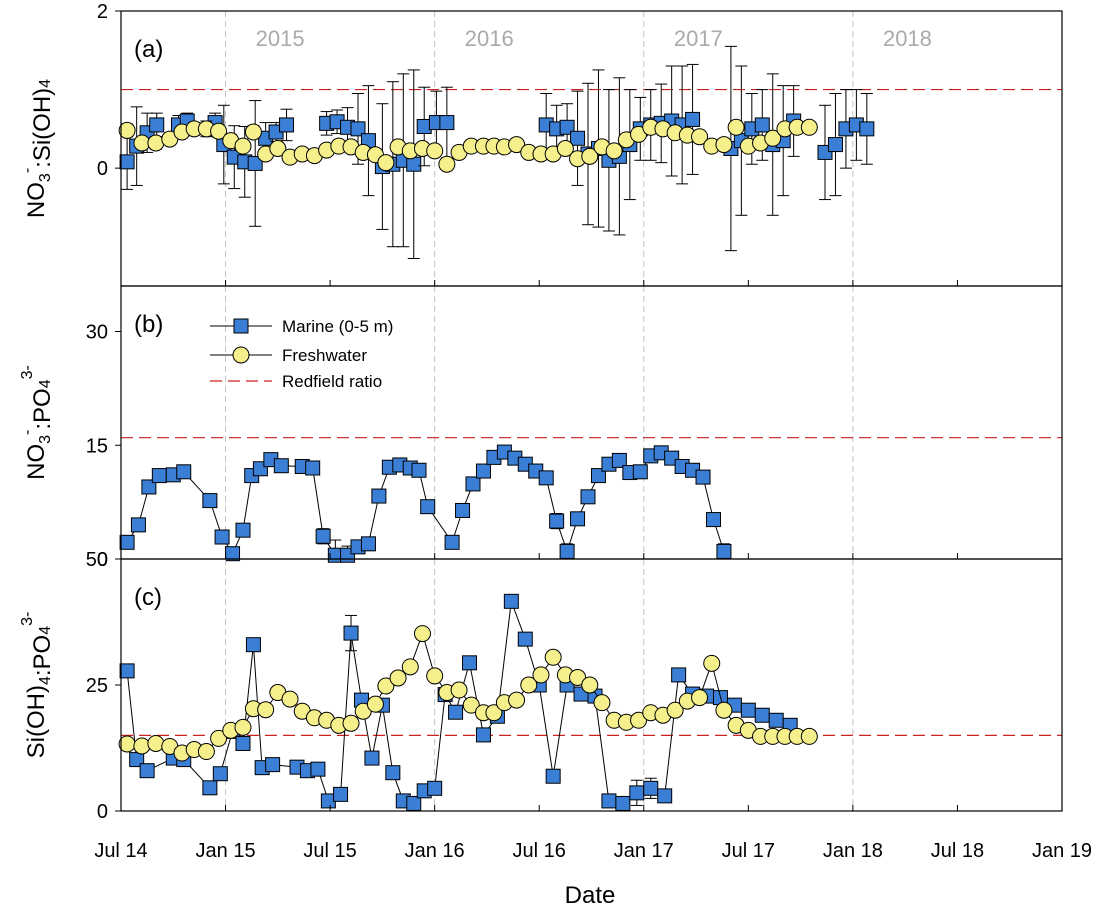 Image resolution: width=1093 pixels, height=909 pixels. What do you see at coordinates (226, 851) in the screenshot?
I see `x-tick-label: Jan 15` at bounding box center [226, 851].